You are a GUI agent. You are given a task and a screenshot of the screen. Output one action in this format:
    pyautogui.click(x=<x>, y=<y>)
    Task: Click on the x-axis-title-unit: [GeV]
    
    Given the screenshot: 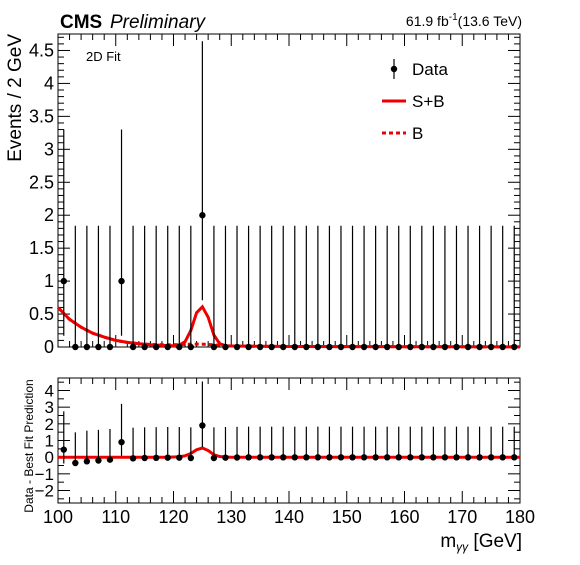 What is the action you would take?
    pyautogui.click(x=495, y=541)
    